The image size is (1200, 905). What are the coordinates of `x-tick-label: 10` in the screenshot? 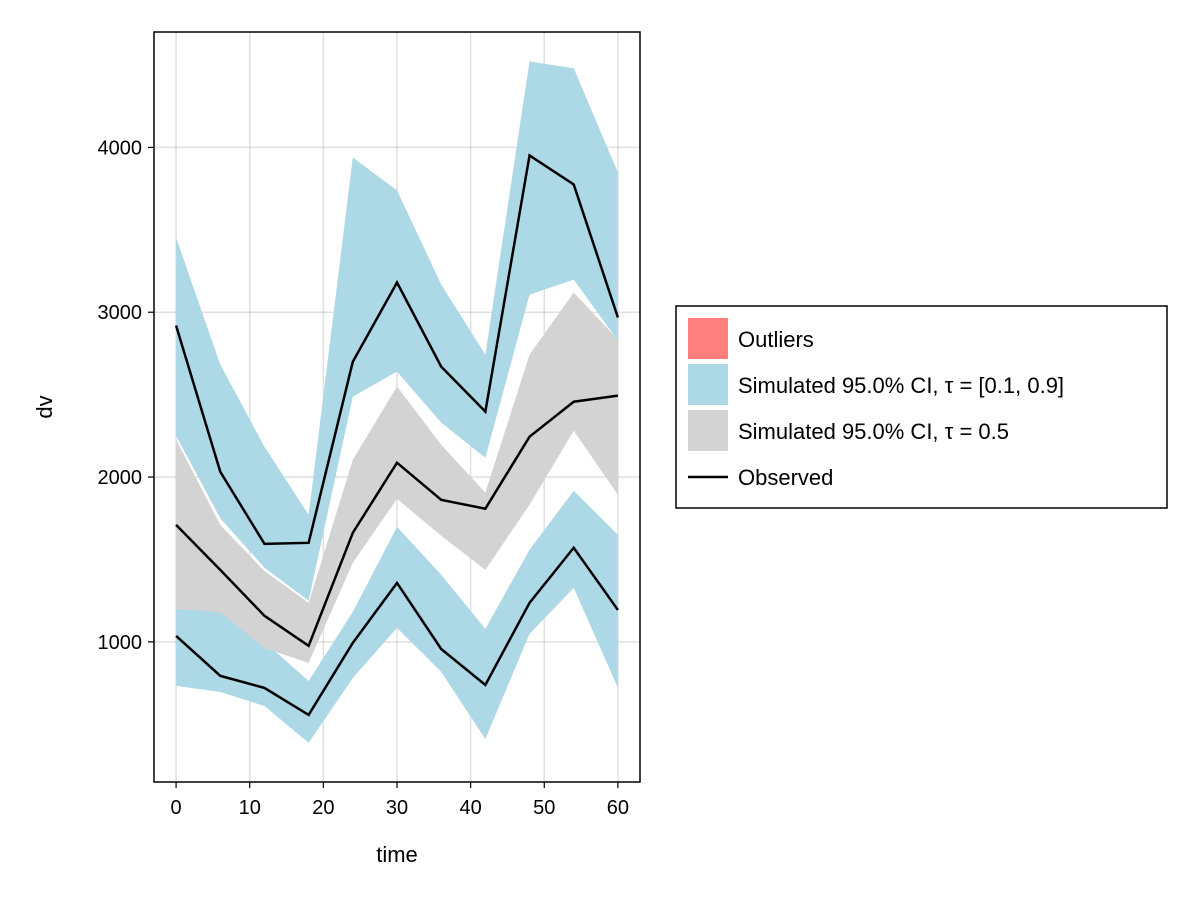 It's located at (250, 808).